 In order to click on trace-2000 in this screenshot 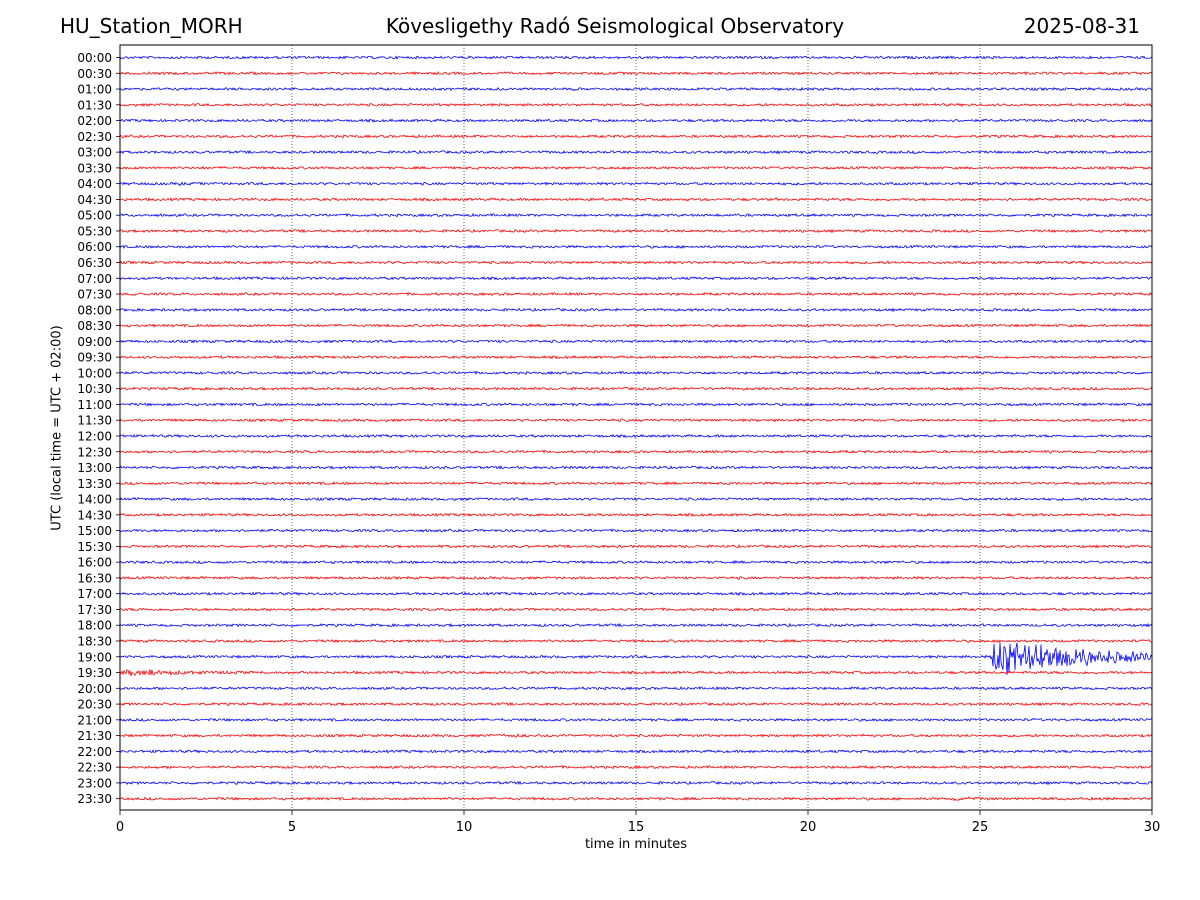, I will do `click(636, 688)`.